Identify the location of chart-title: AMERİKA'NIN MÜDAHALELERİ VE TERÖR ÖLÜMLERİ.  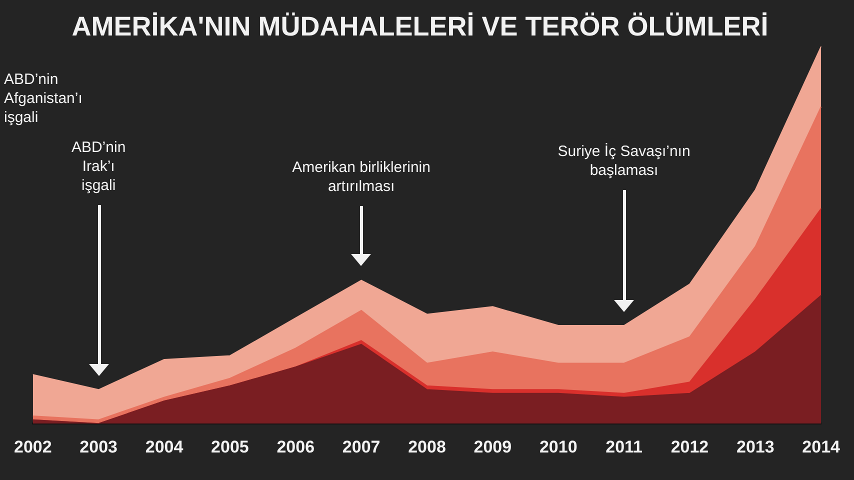
(420, 27).